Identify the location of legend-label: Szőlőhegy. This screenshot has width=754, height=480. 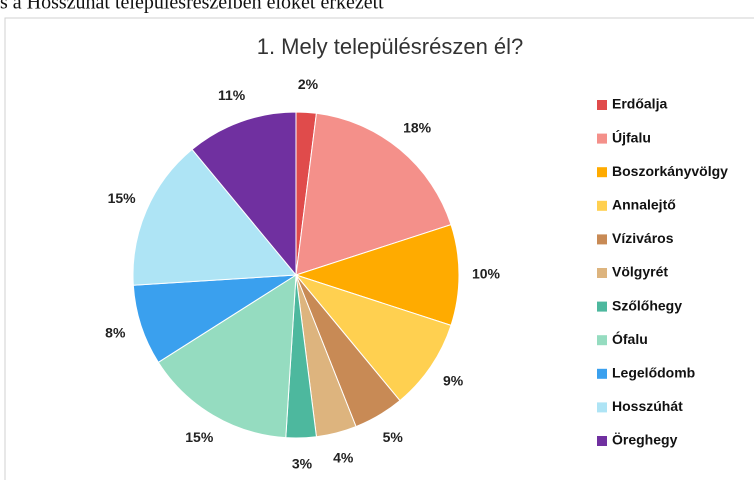
(647, 305).